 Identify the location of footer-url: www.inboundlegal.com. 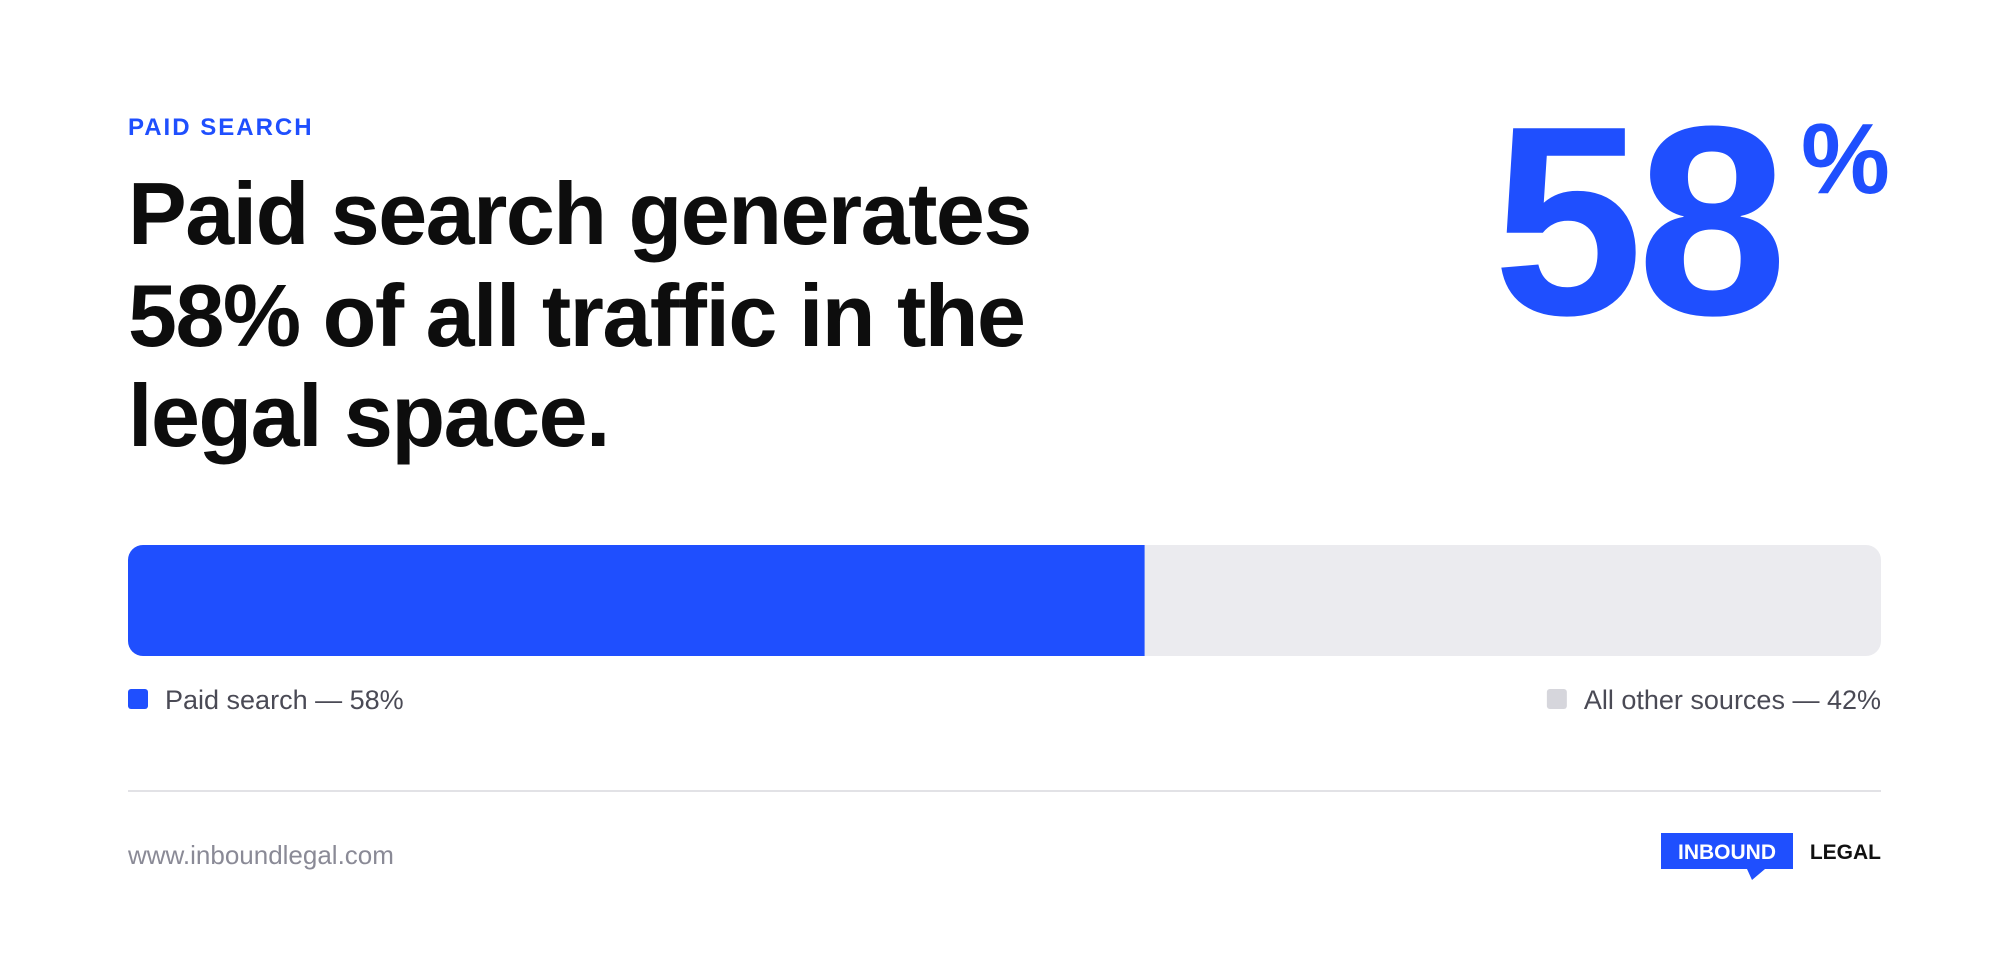
(260, 855).